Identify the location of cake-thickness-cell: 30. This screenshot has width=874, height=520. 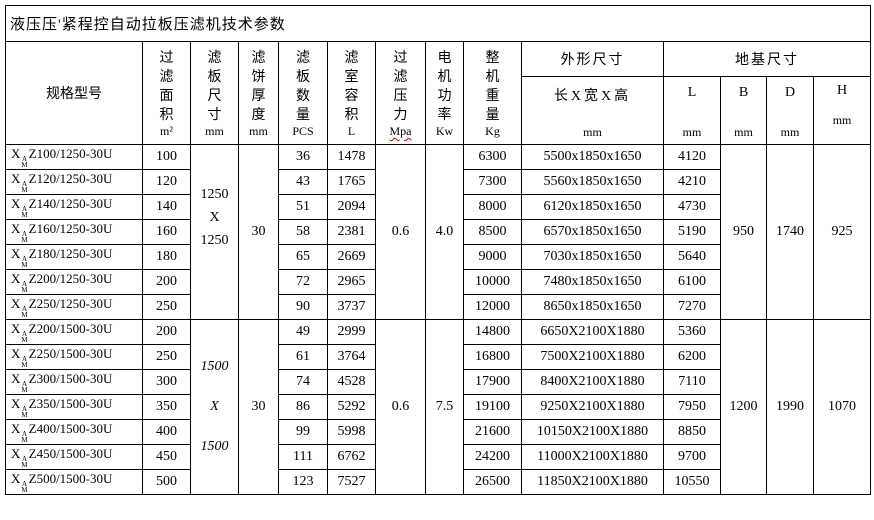
(258, 407).